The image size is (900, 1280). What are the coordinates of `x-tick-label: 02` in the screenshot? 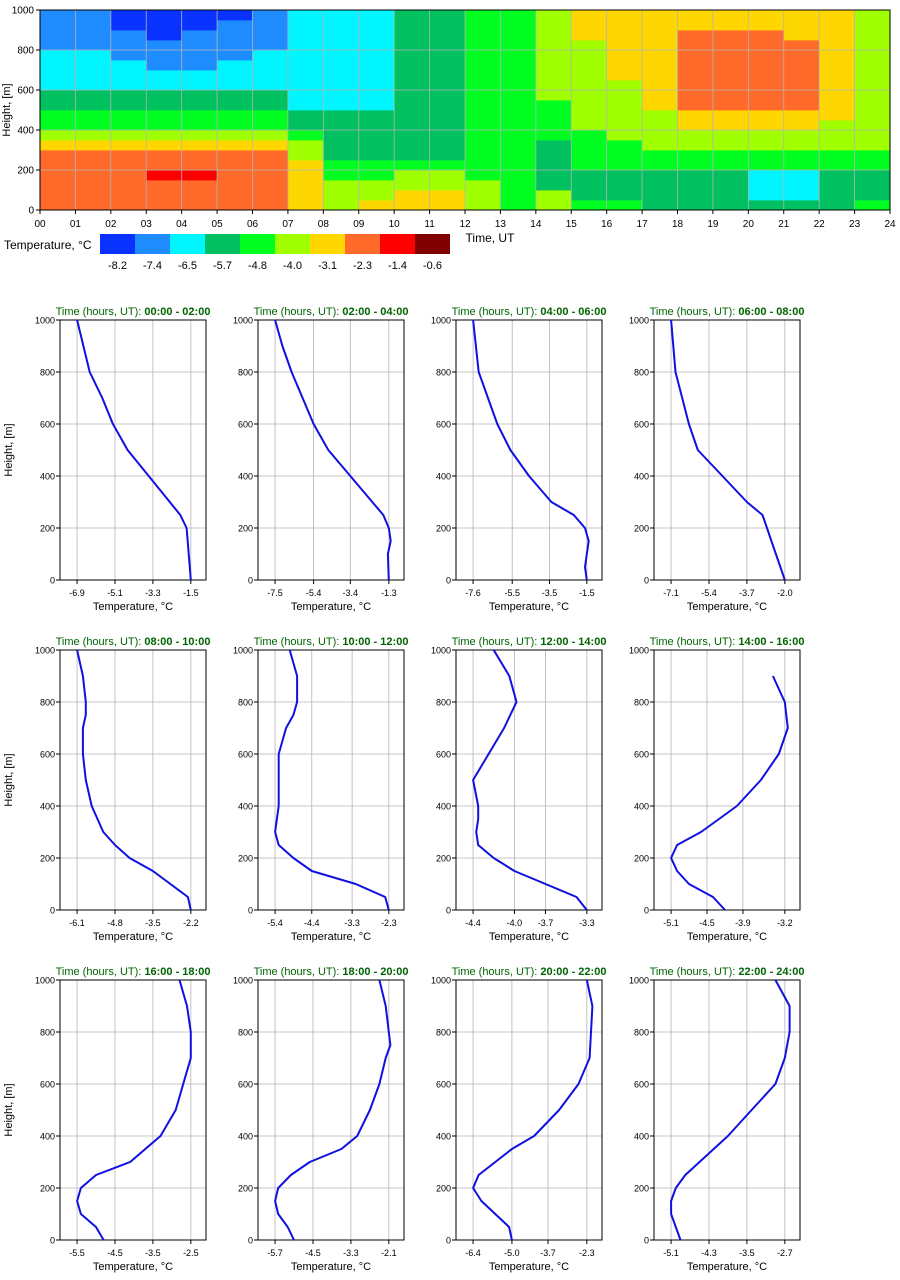 It's located at (111, 224).